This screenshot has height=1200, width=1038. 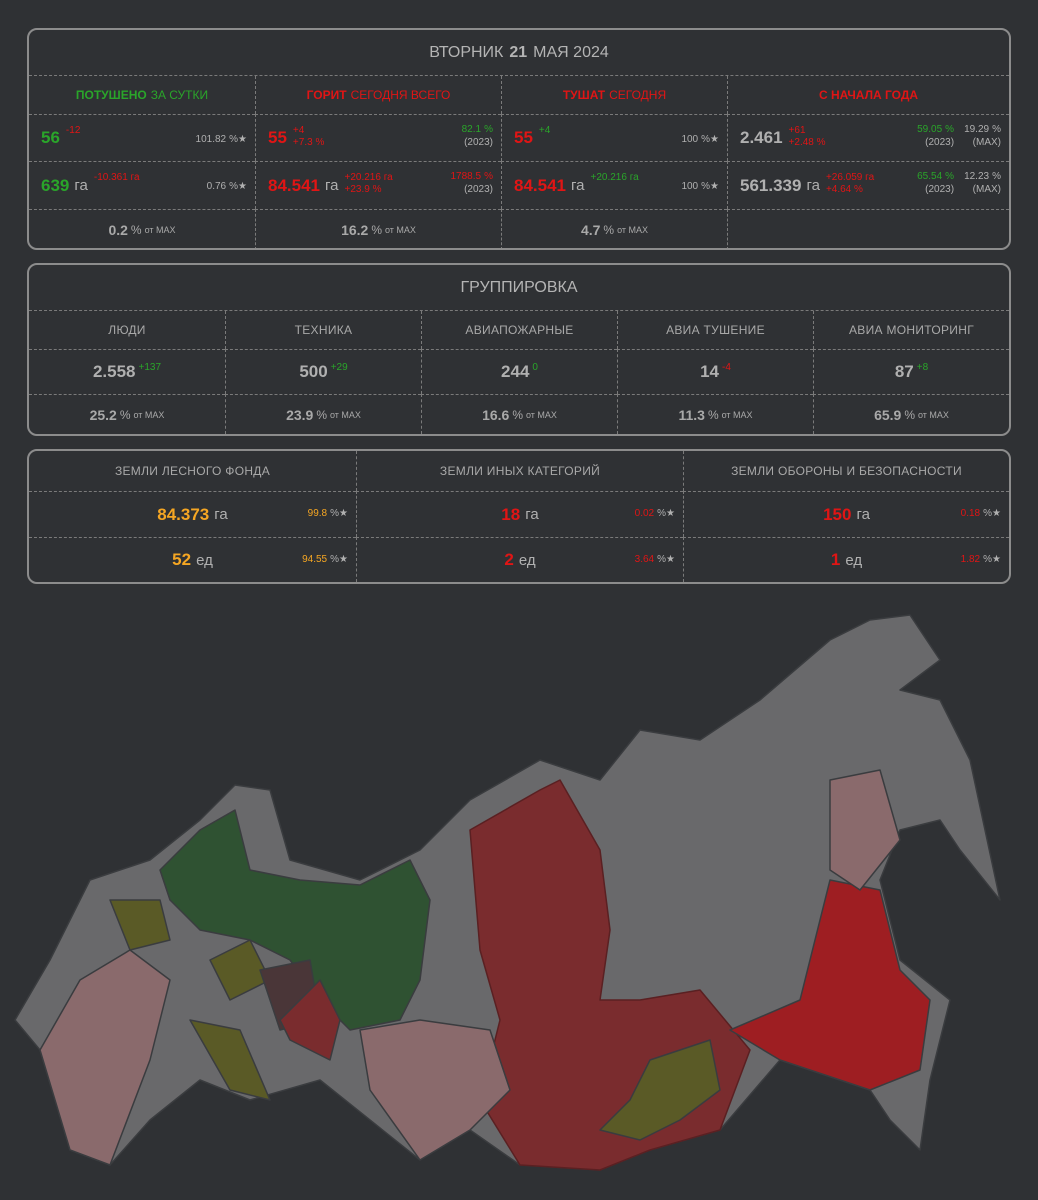 I want to click on label: ЗЕМЛИ ОБОРОНЫ И БЕЗОПАСНОСТИ, so click(x=846, y=471).